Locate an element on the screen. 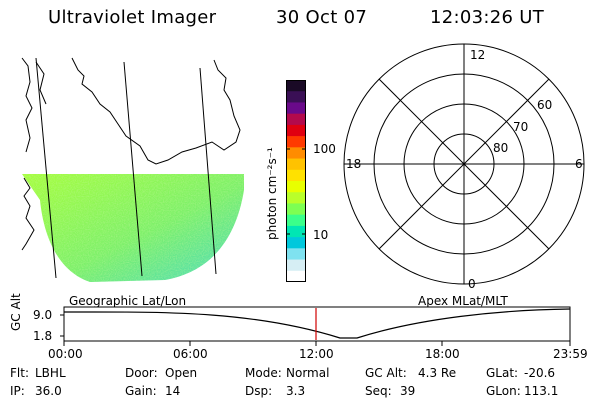  altitude-tick-high: 9.0 is located at coordinates (43, 315).